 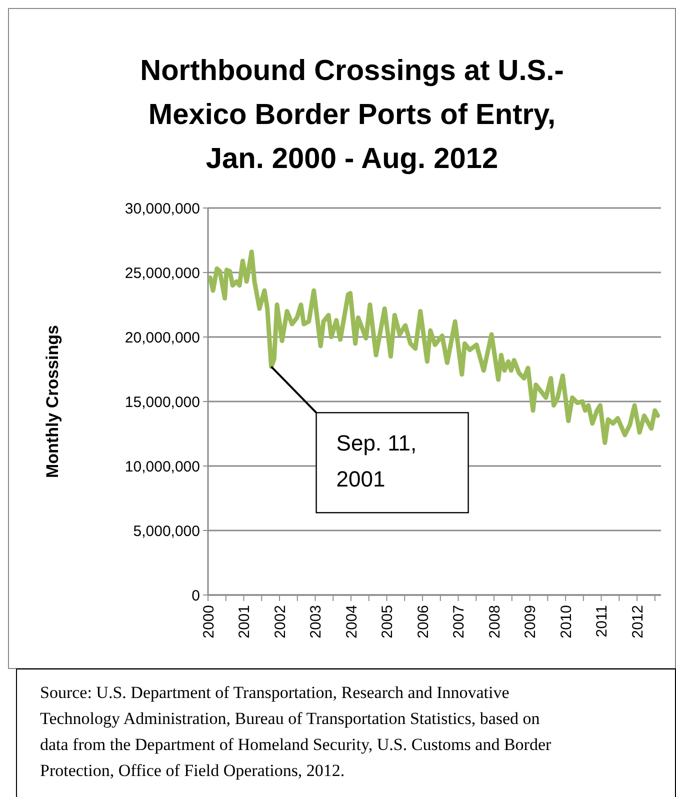 I want to click on y-tick-label: 0, so click(x=196, y=595).